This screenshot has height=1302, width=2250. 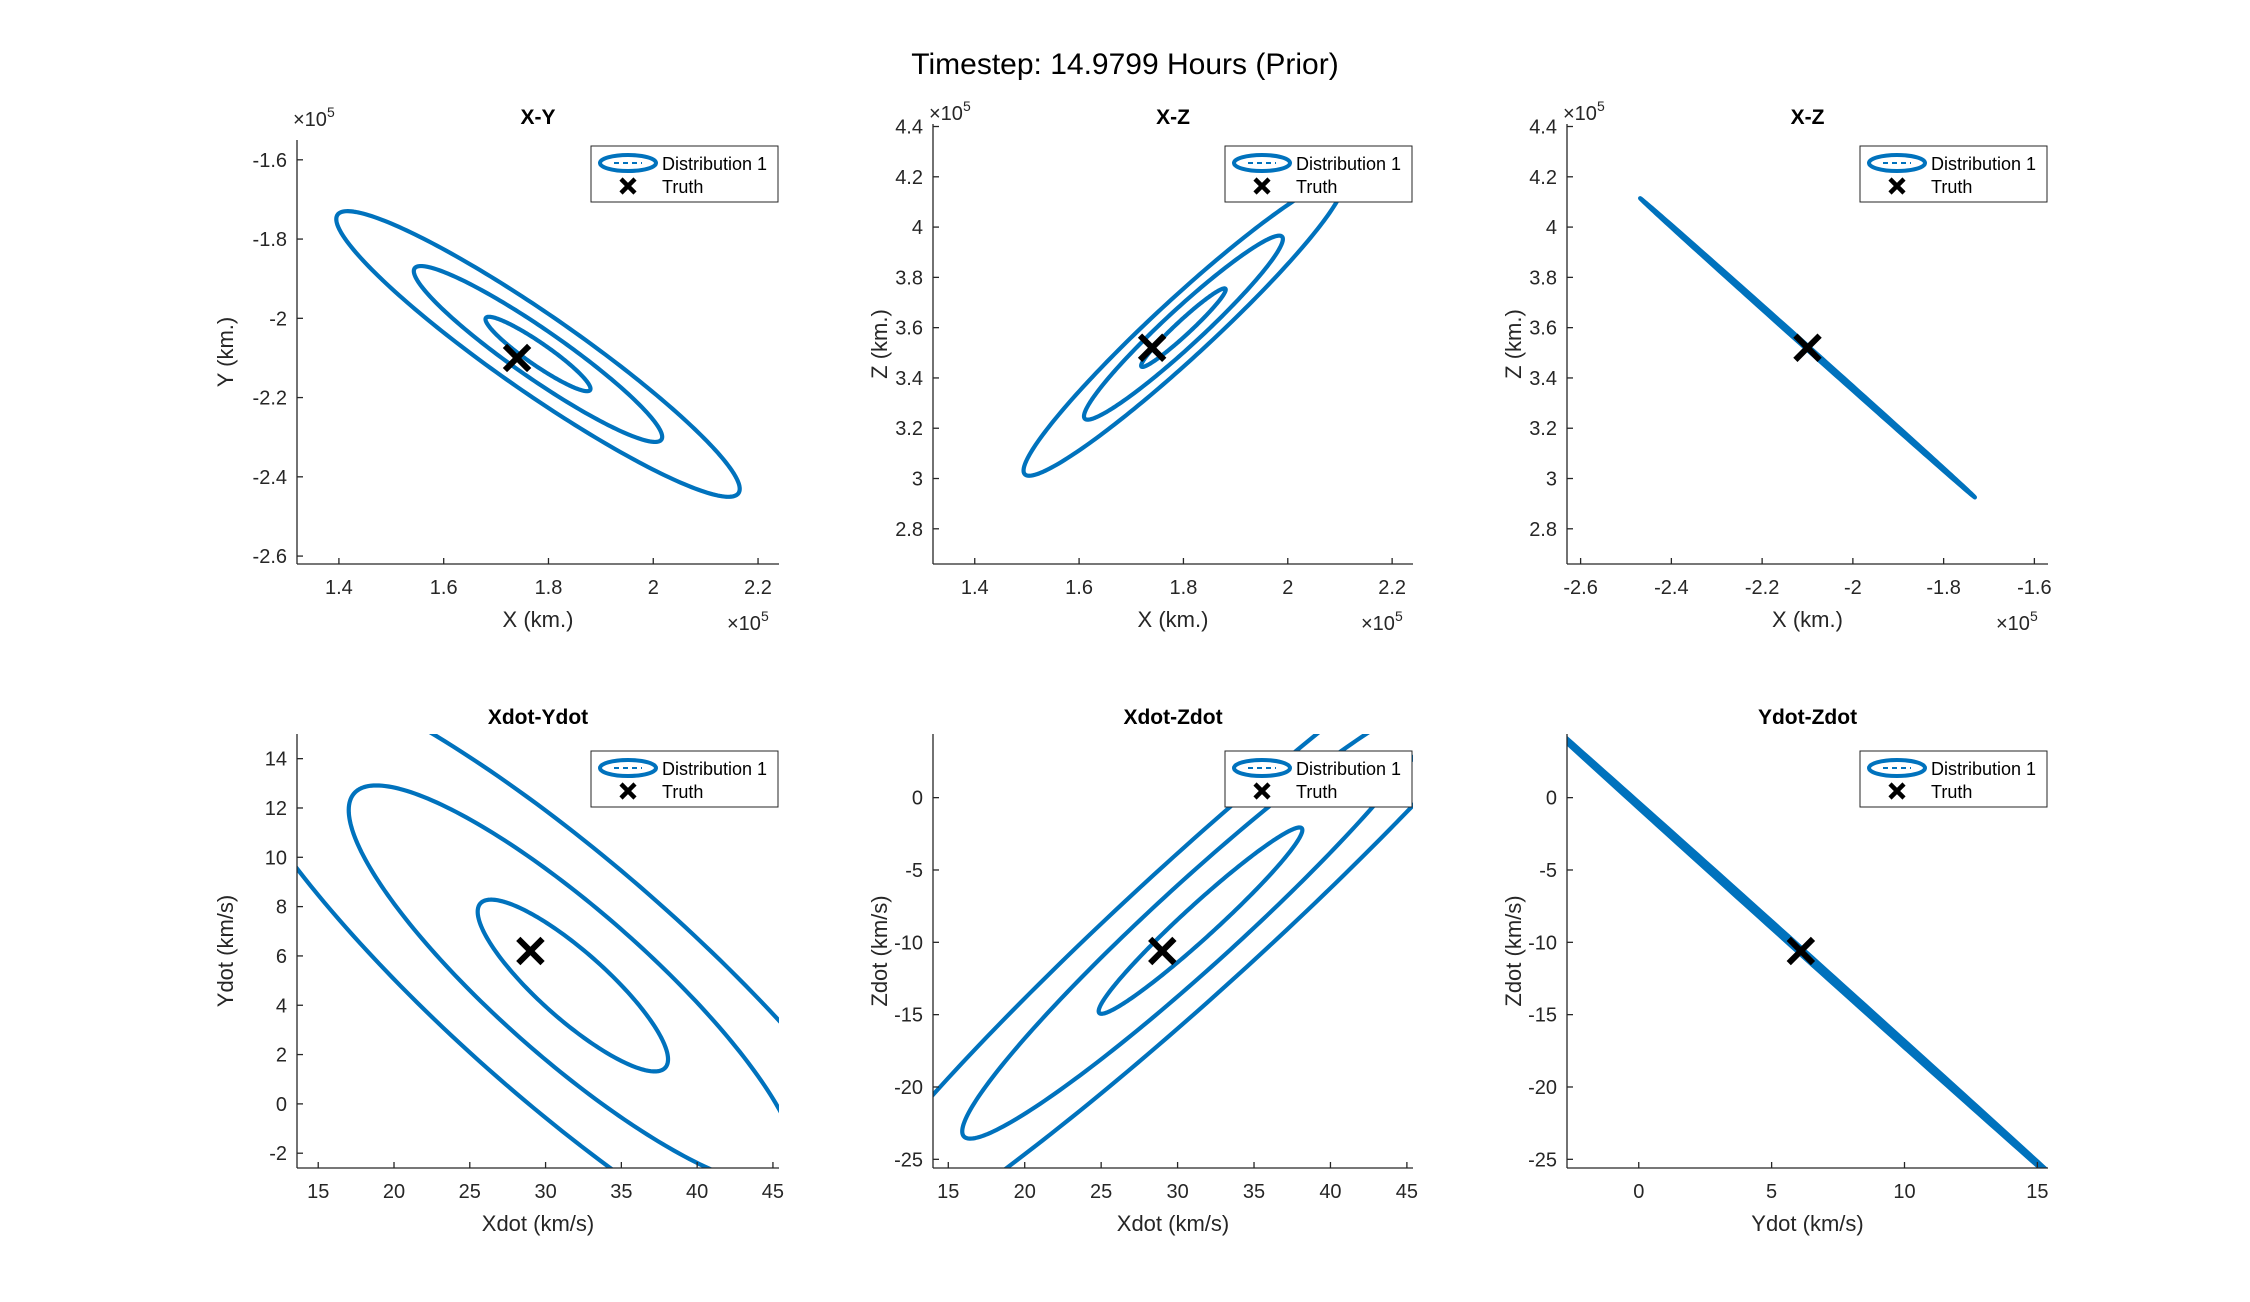 I want to click on y-tick-label: -25, so click(x=1542, y=1160).